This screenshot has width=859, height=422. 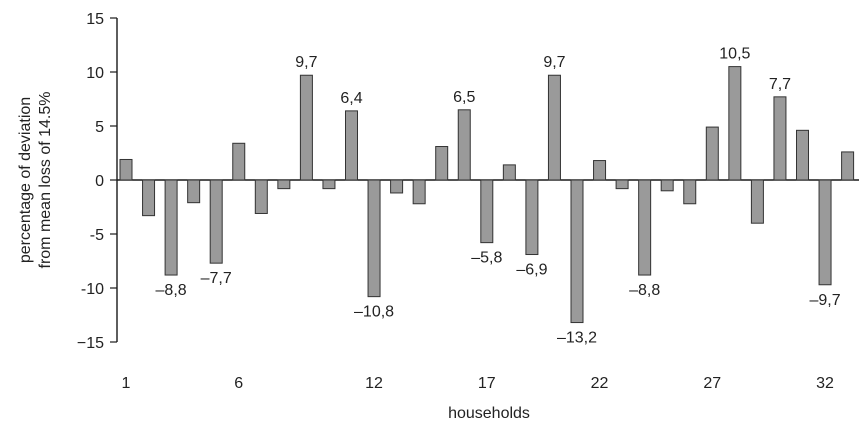 I want to click on data-label-5: –10,8, so click(x=374, y=312).